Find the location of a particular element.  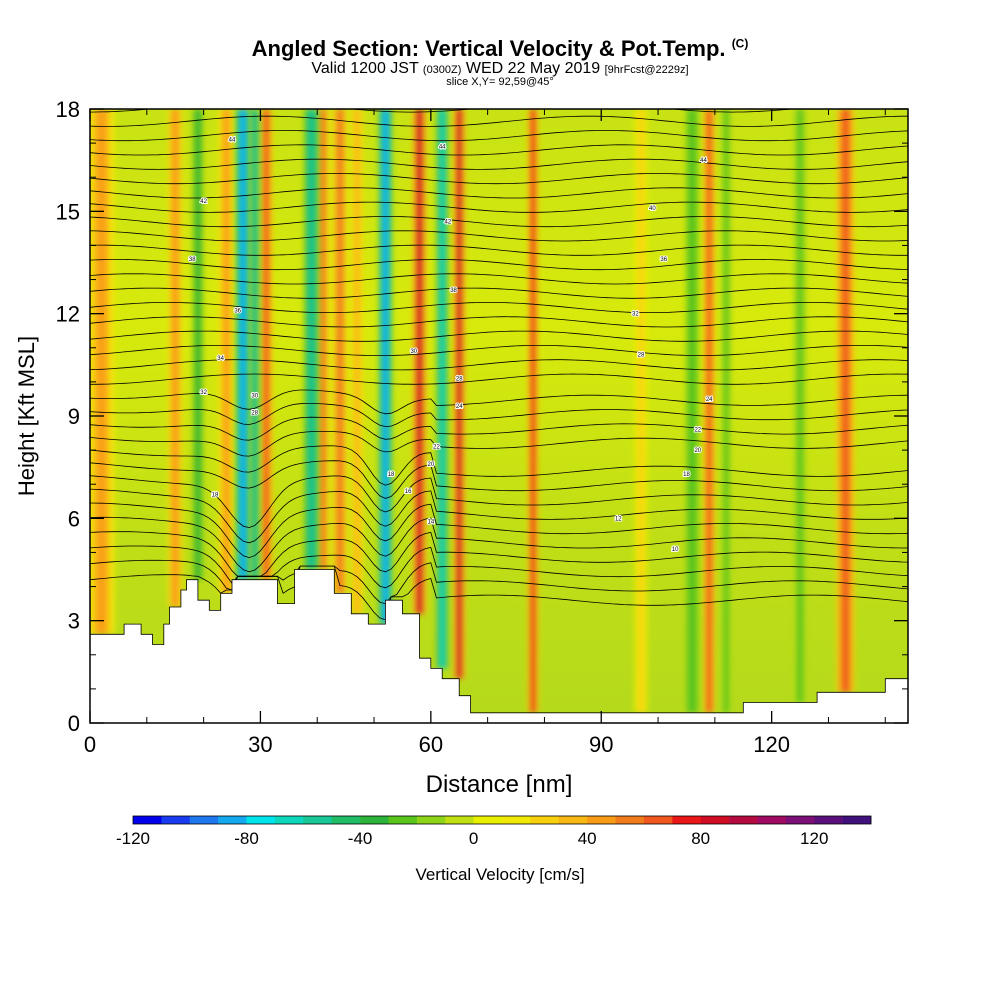

y-tick-label: 6 is located at coordinates (74, 518).